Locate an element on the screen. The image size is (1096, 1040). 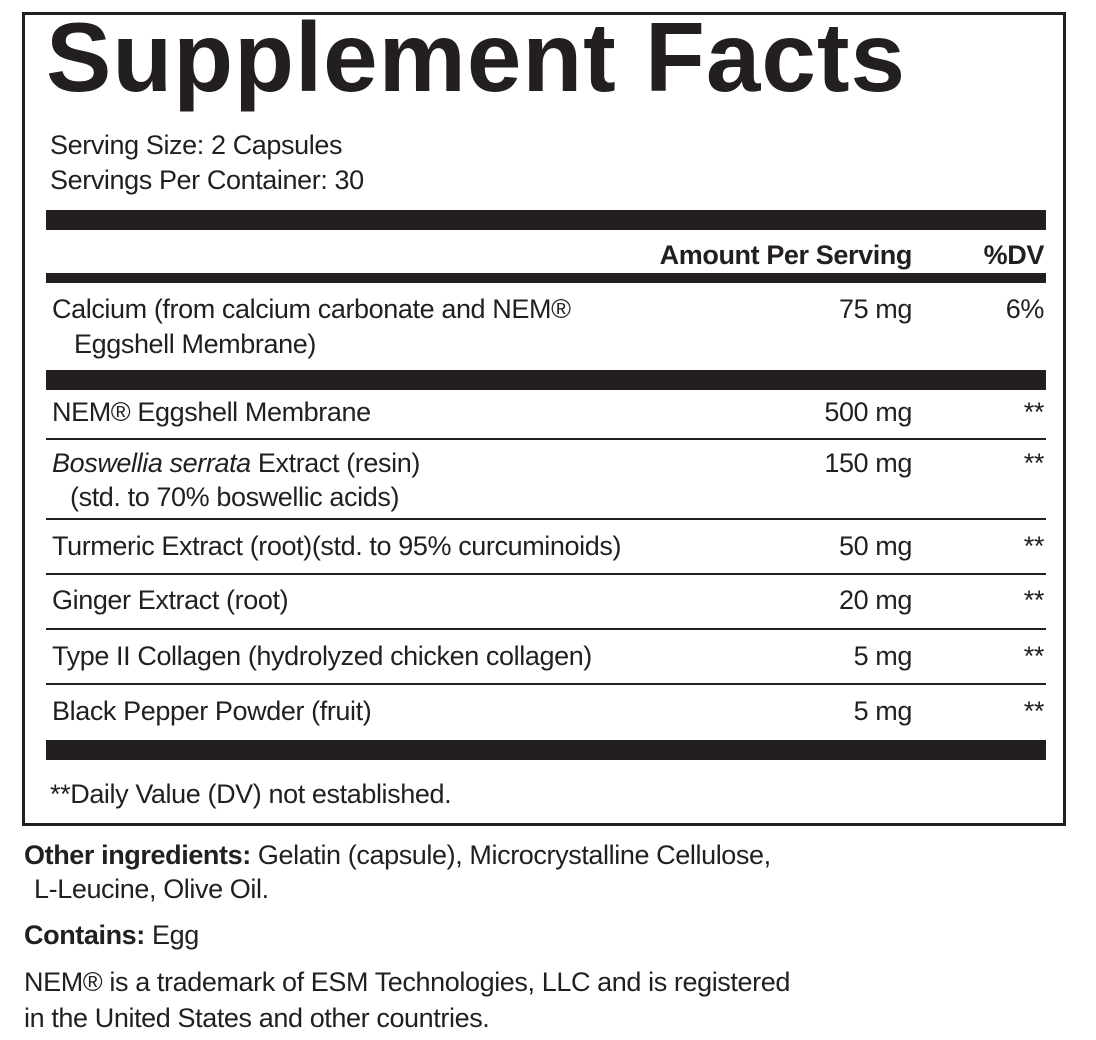
ingredient-name: Calcium (from calcium carbonate and NEM® is located at coordinates (311, 309).